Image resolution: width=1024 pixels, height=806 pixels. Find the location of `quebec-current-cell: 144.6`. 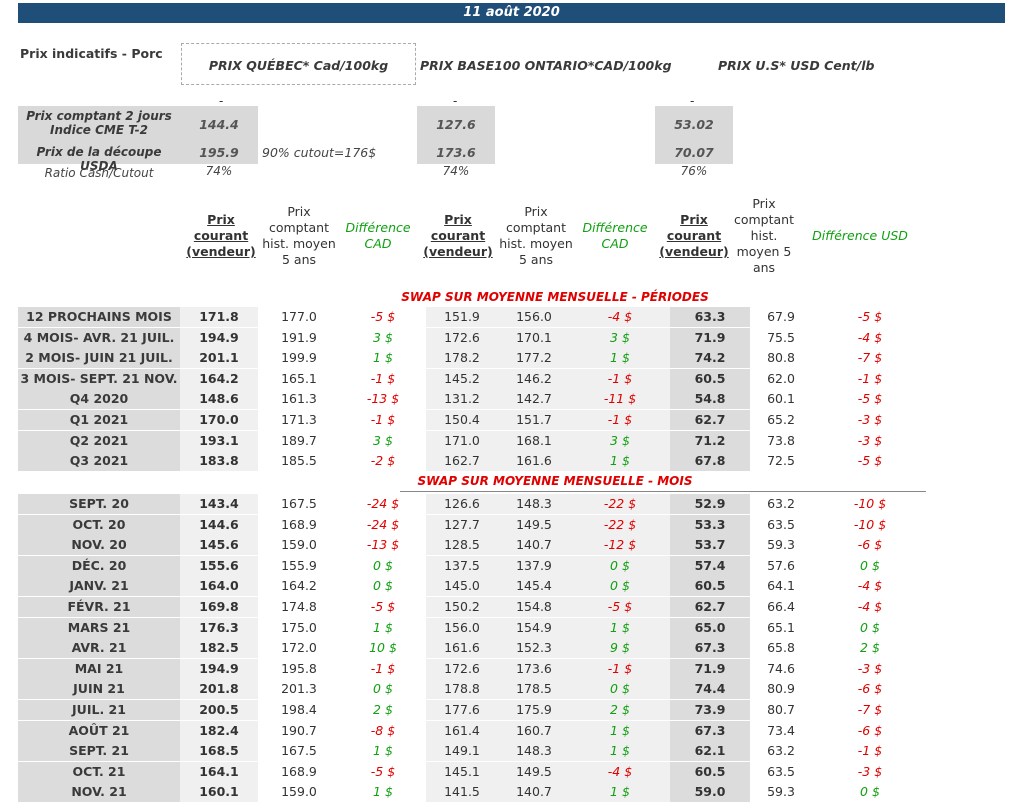

quebec-current-cell: 144.6 is located at coordinates (219, 524).